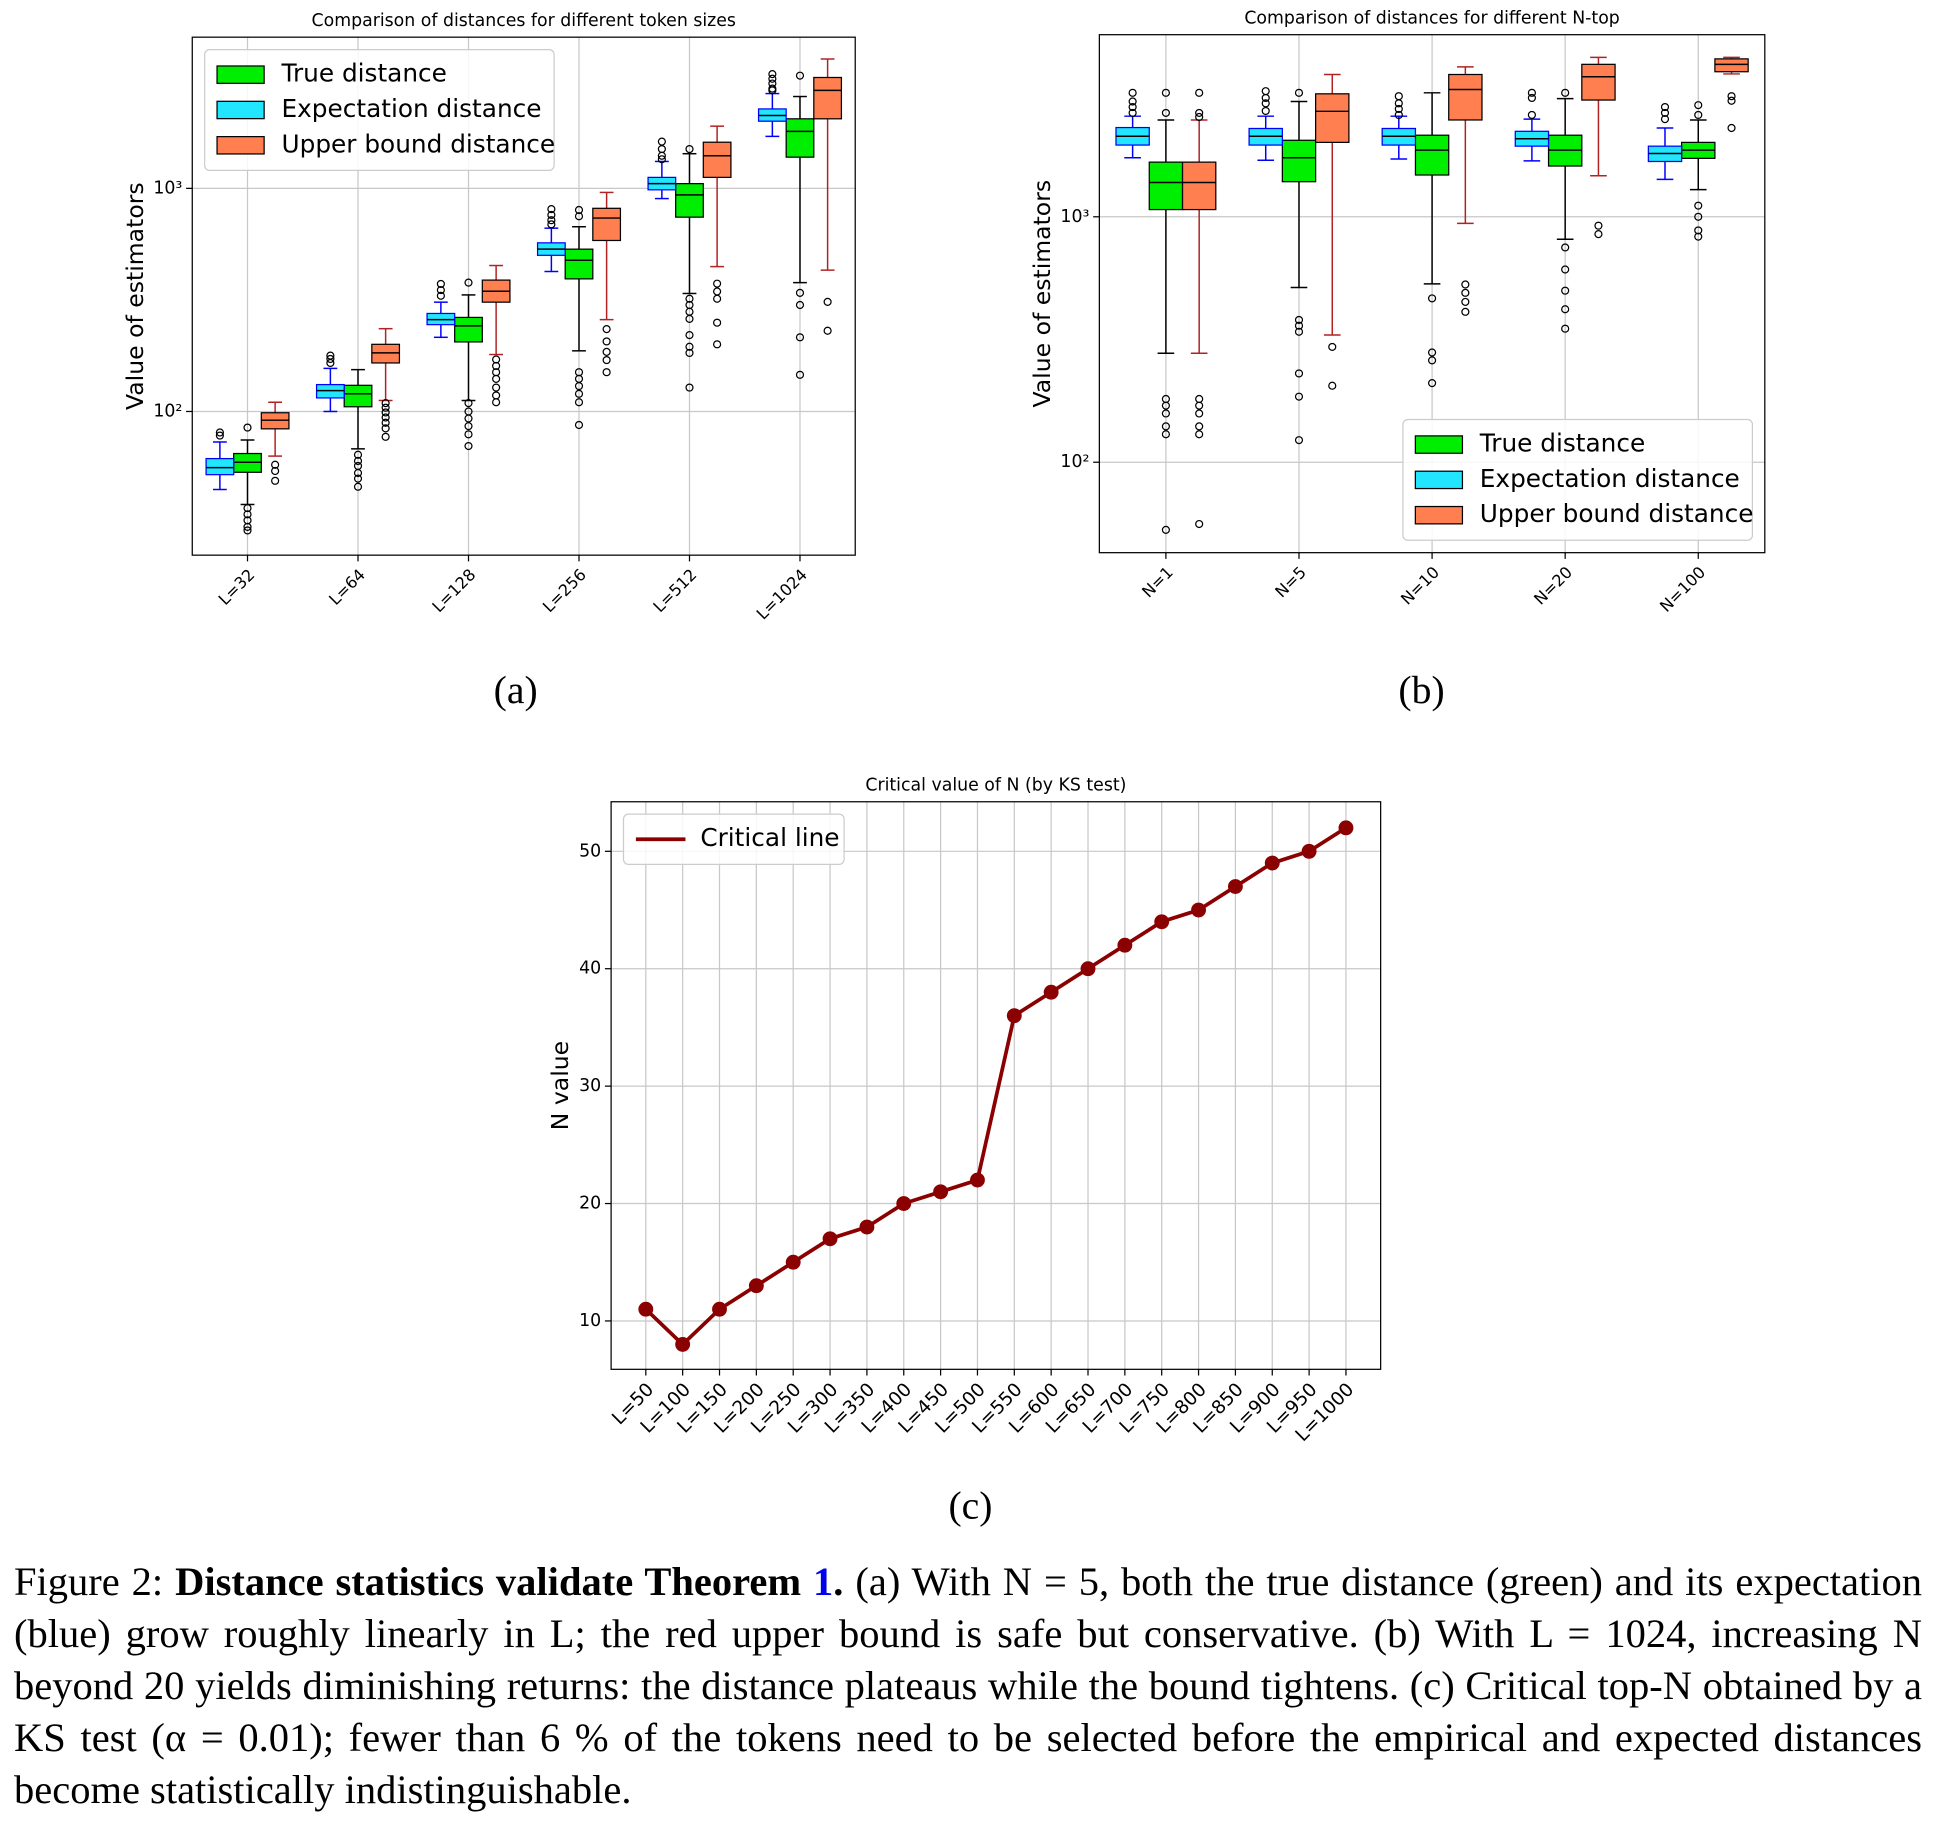 This screenshot has height=1826, width=1936. Describe the element at coordinates (590, 1321) in the screenshot. I see `y-tick-label: 10` at that location.